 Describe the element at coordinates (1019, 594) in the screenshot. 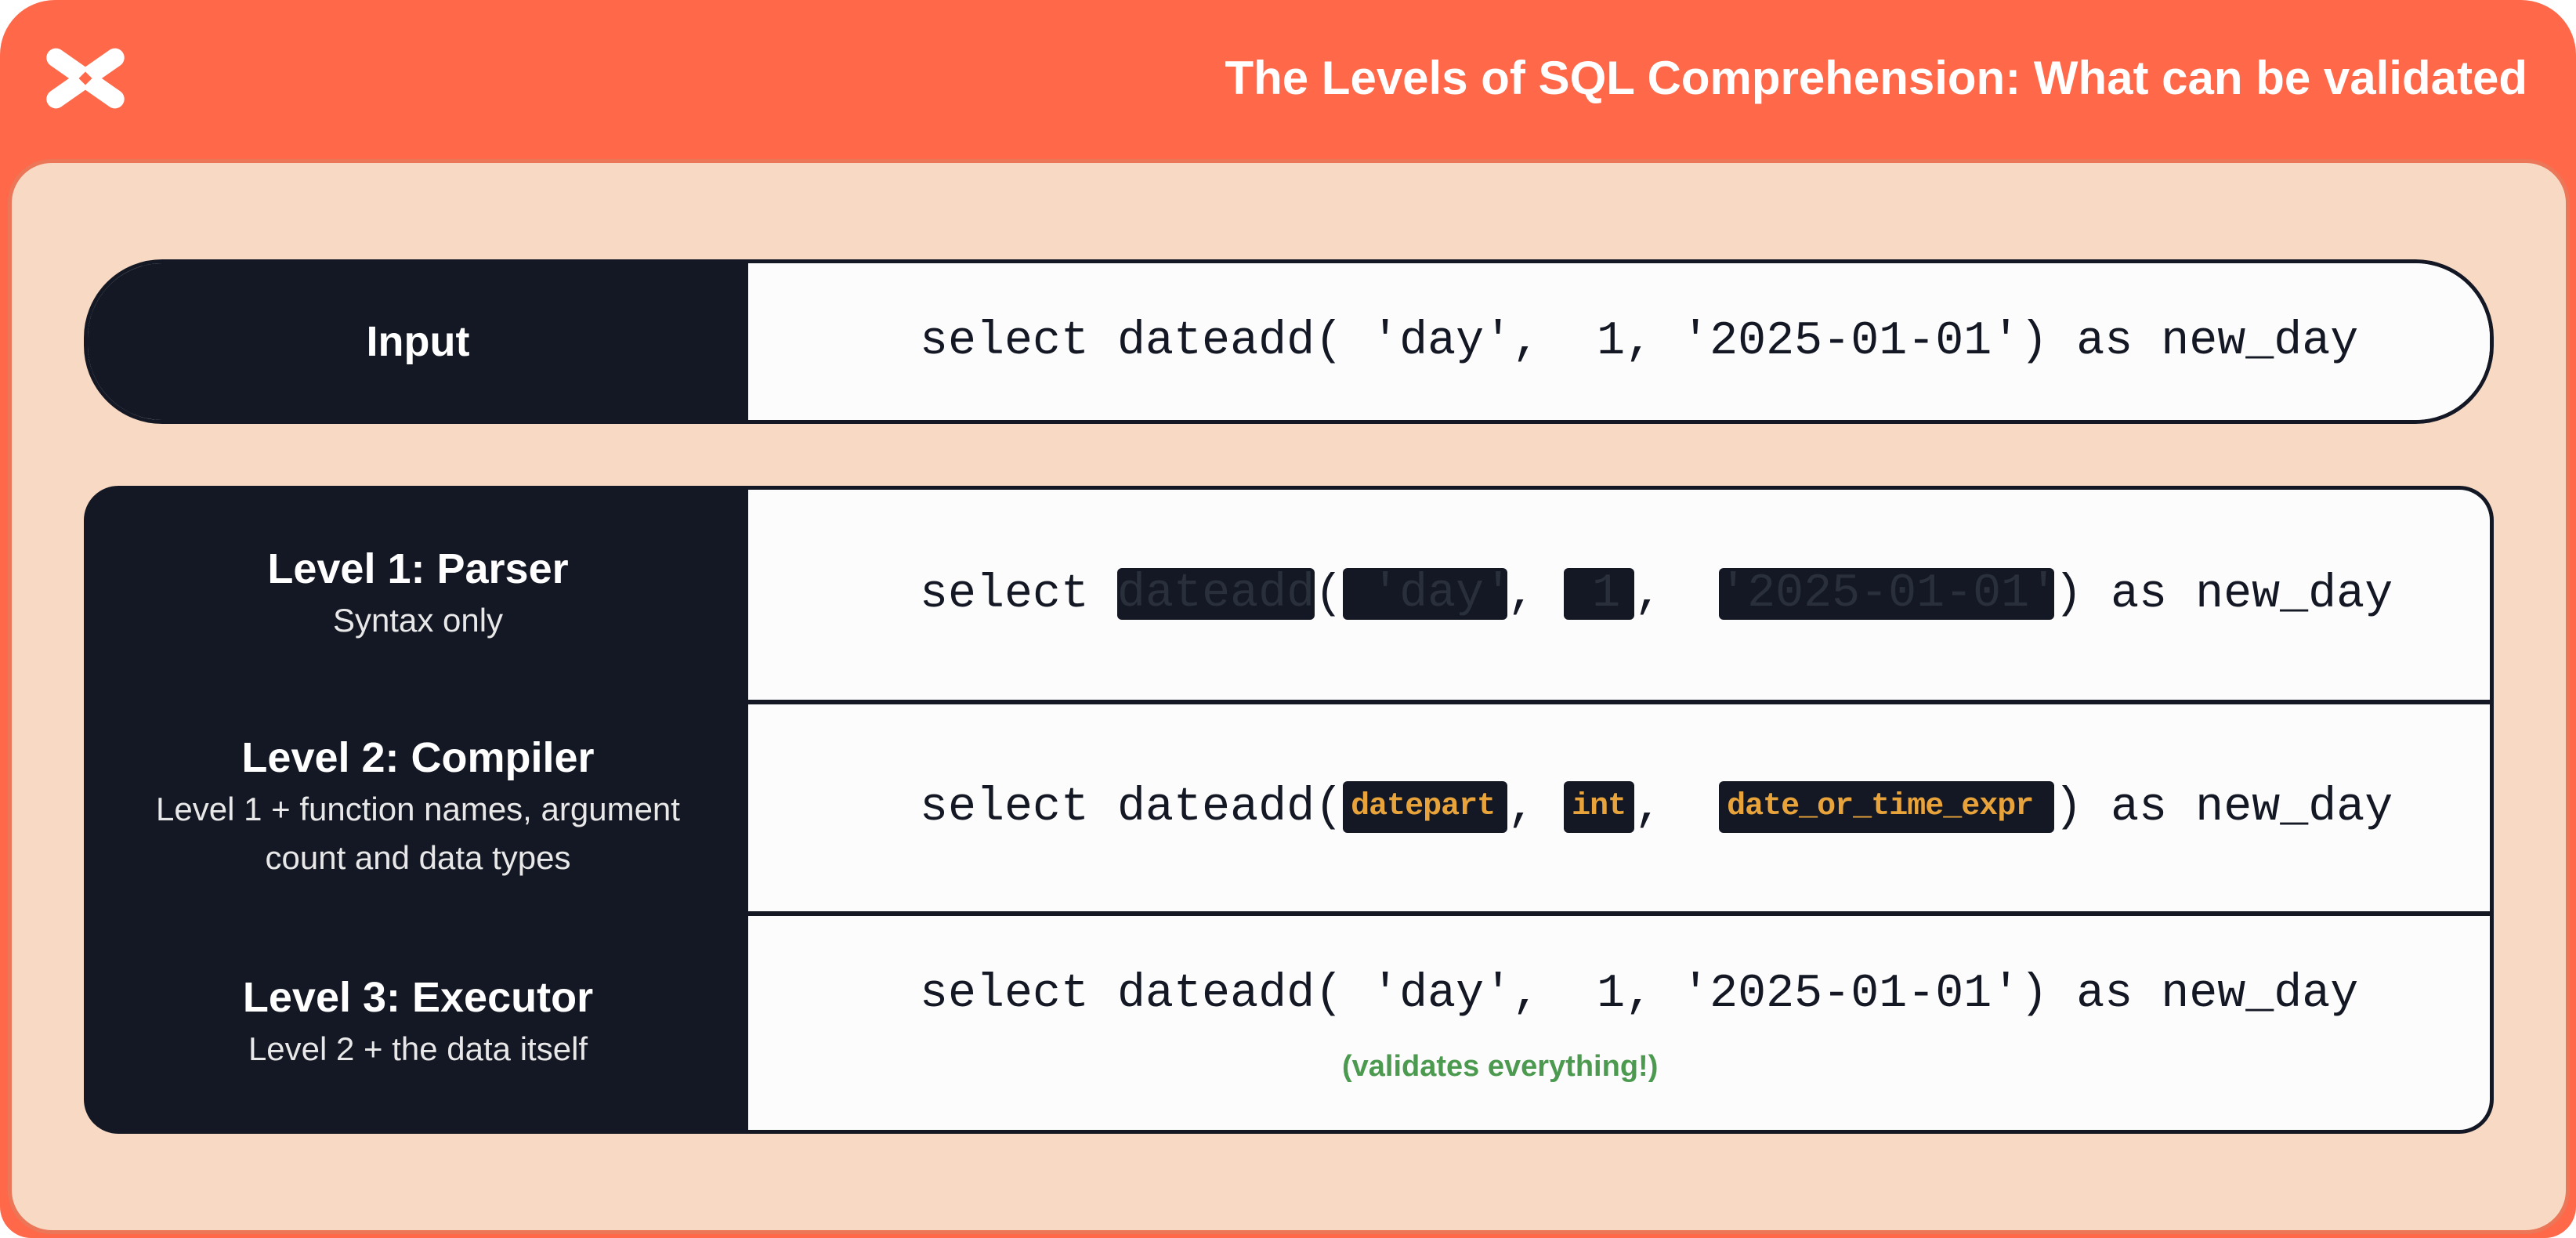

I see `code-text: select` at that location.